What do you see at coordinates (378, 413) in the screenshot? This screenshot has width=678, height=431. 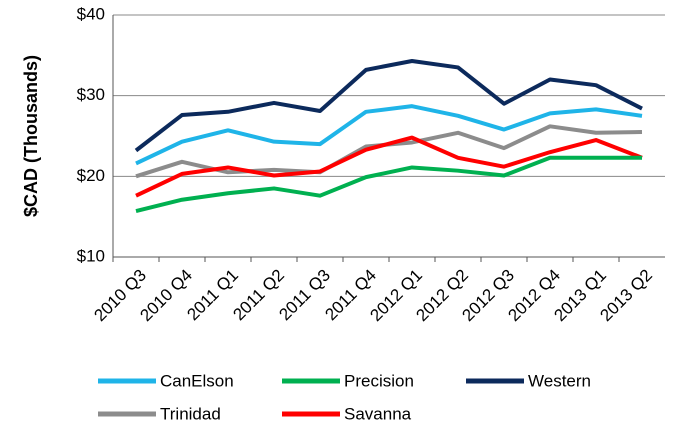 I see `legend-label: Savanna` at bounding box center [378, 413].